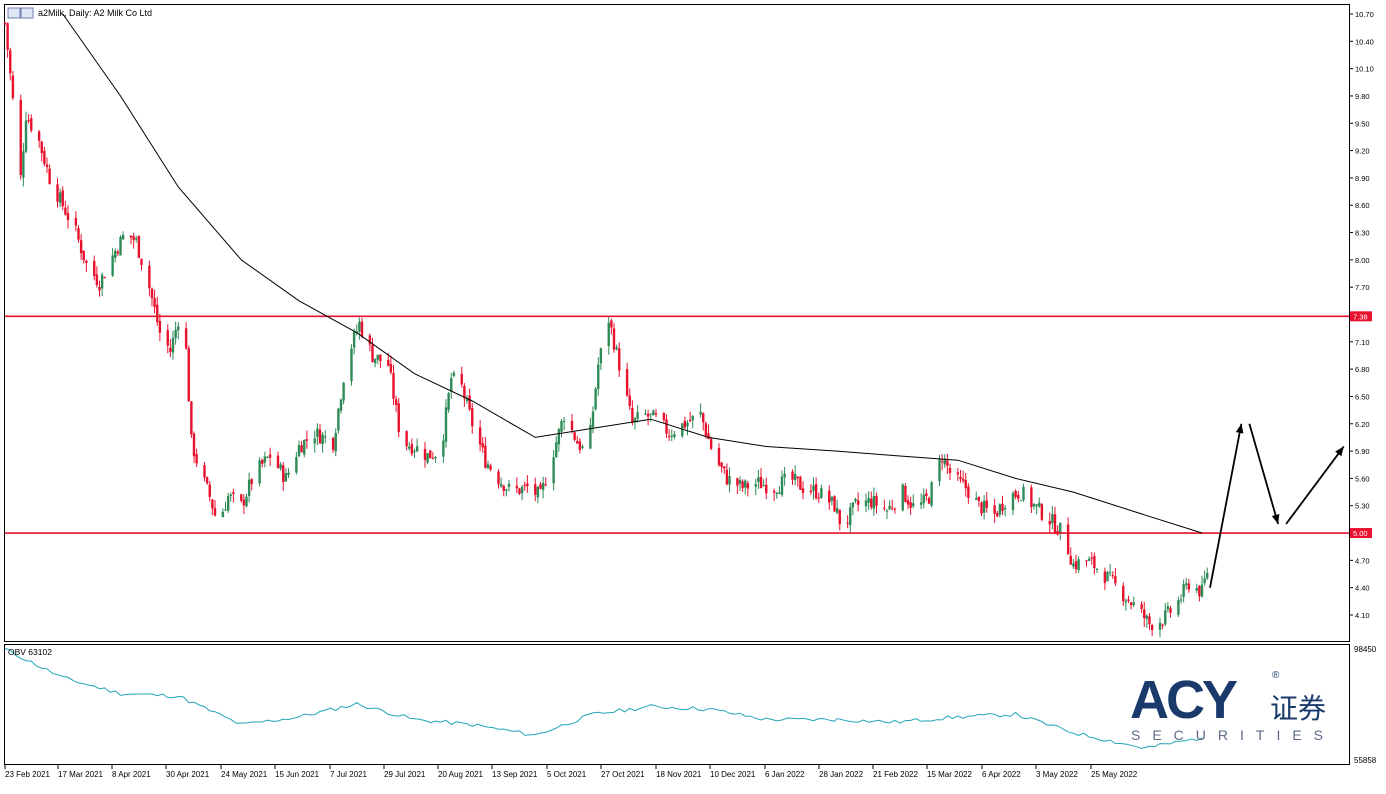 The width and height of the screenshot is (1386, 794). What do you see at coordinates (567, 774) in the screenshot?
I see `x-tick-label: 5 Oct 2021` at bounding box center [567, 774].